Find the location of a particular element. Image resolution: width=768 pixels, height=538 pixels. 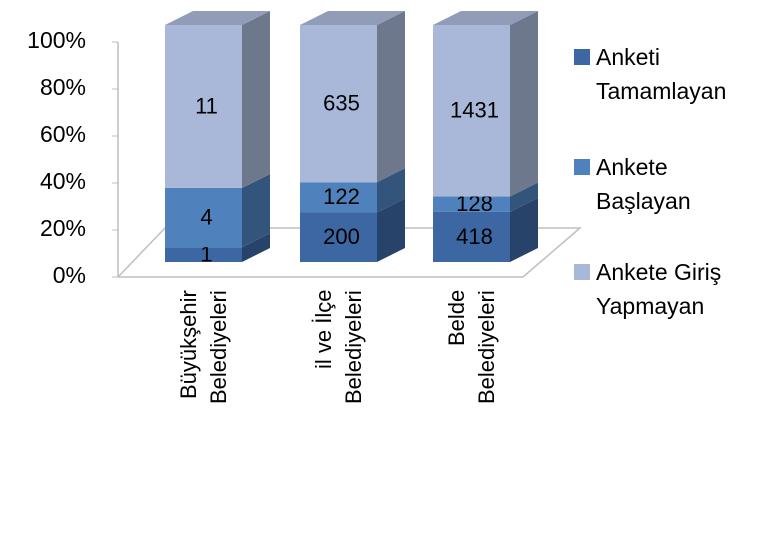

y-tick-label: 20% is located at coordinates (63, 228).